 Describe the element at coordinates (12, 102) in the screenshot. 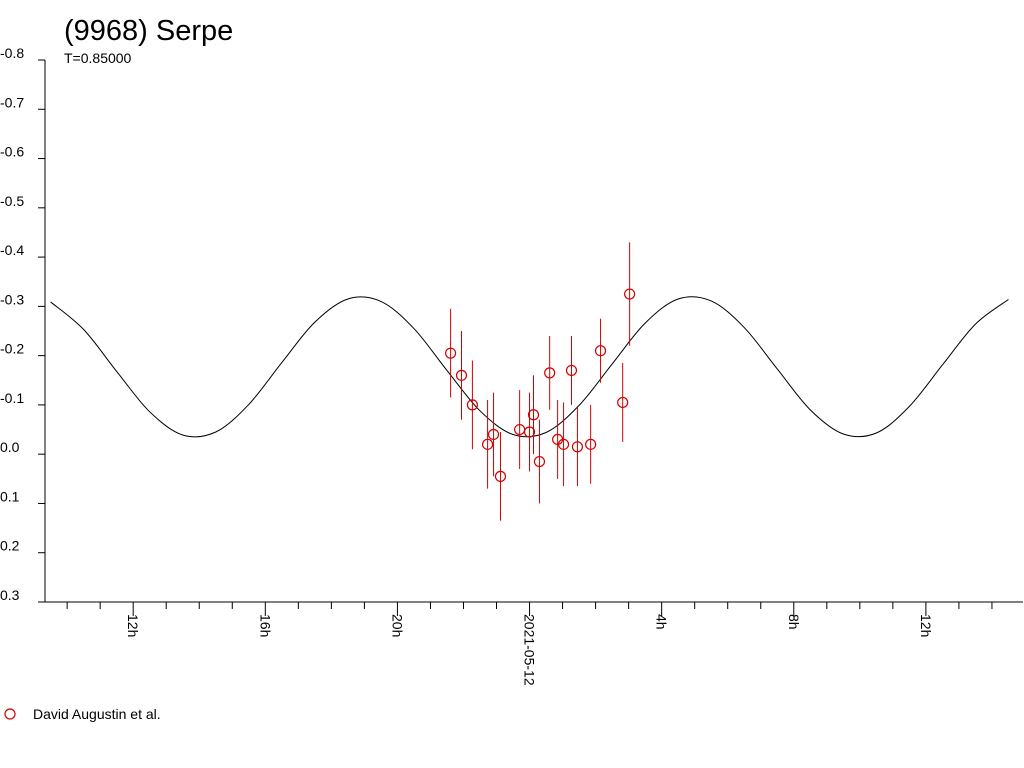

I see `y-tick-label: -0.7` at that location.